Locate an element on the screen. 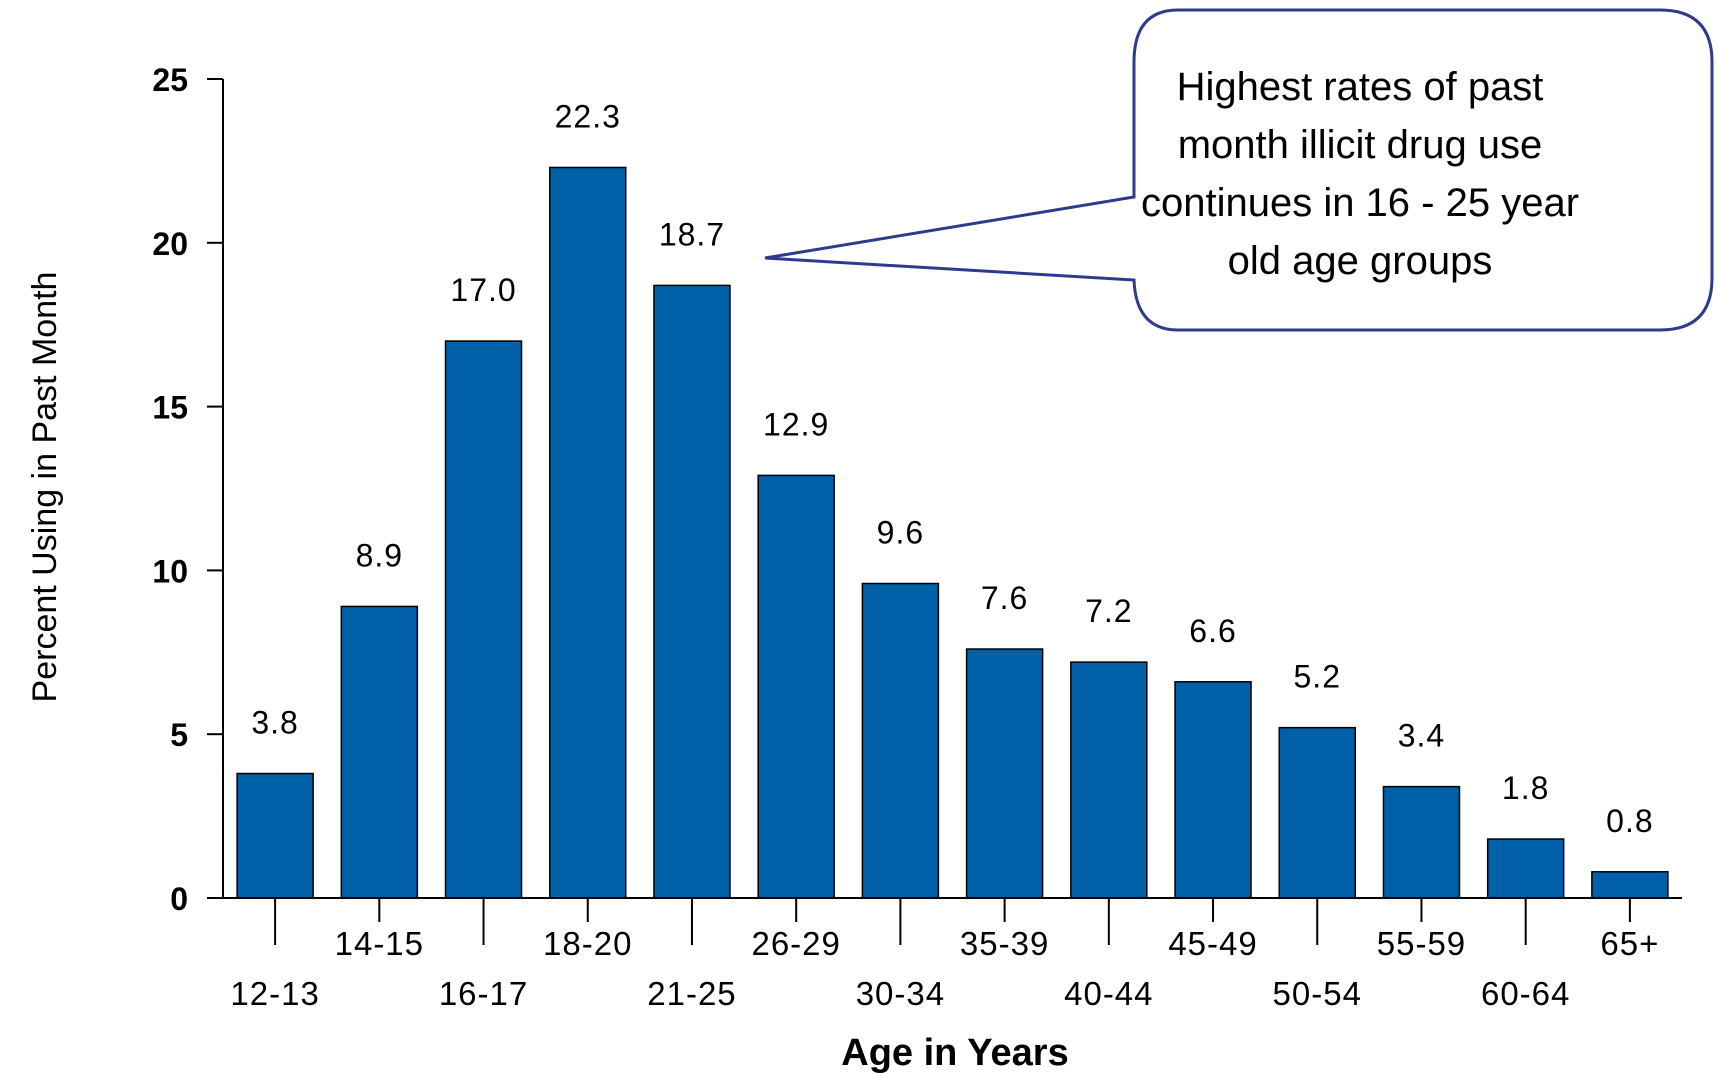 The height and width of the screenshot is (1077, 1717). y-tick-label: 0 is located at coordinates (179, 899).